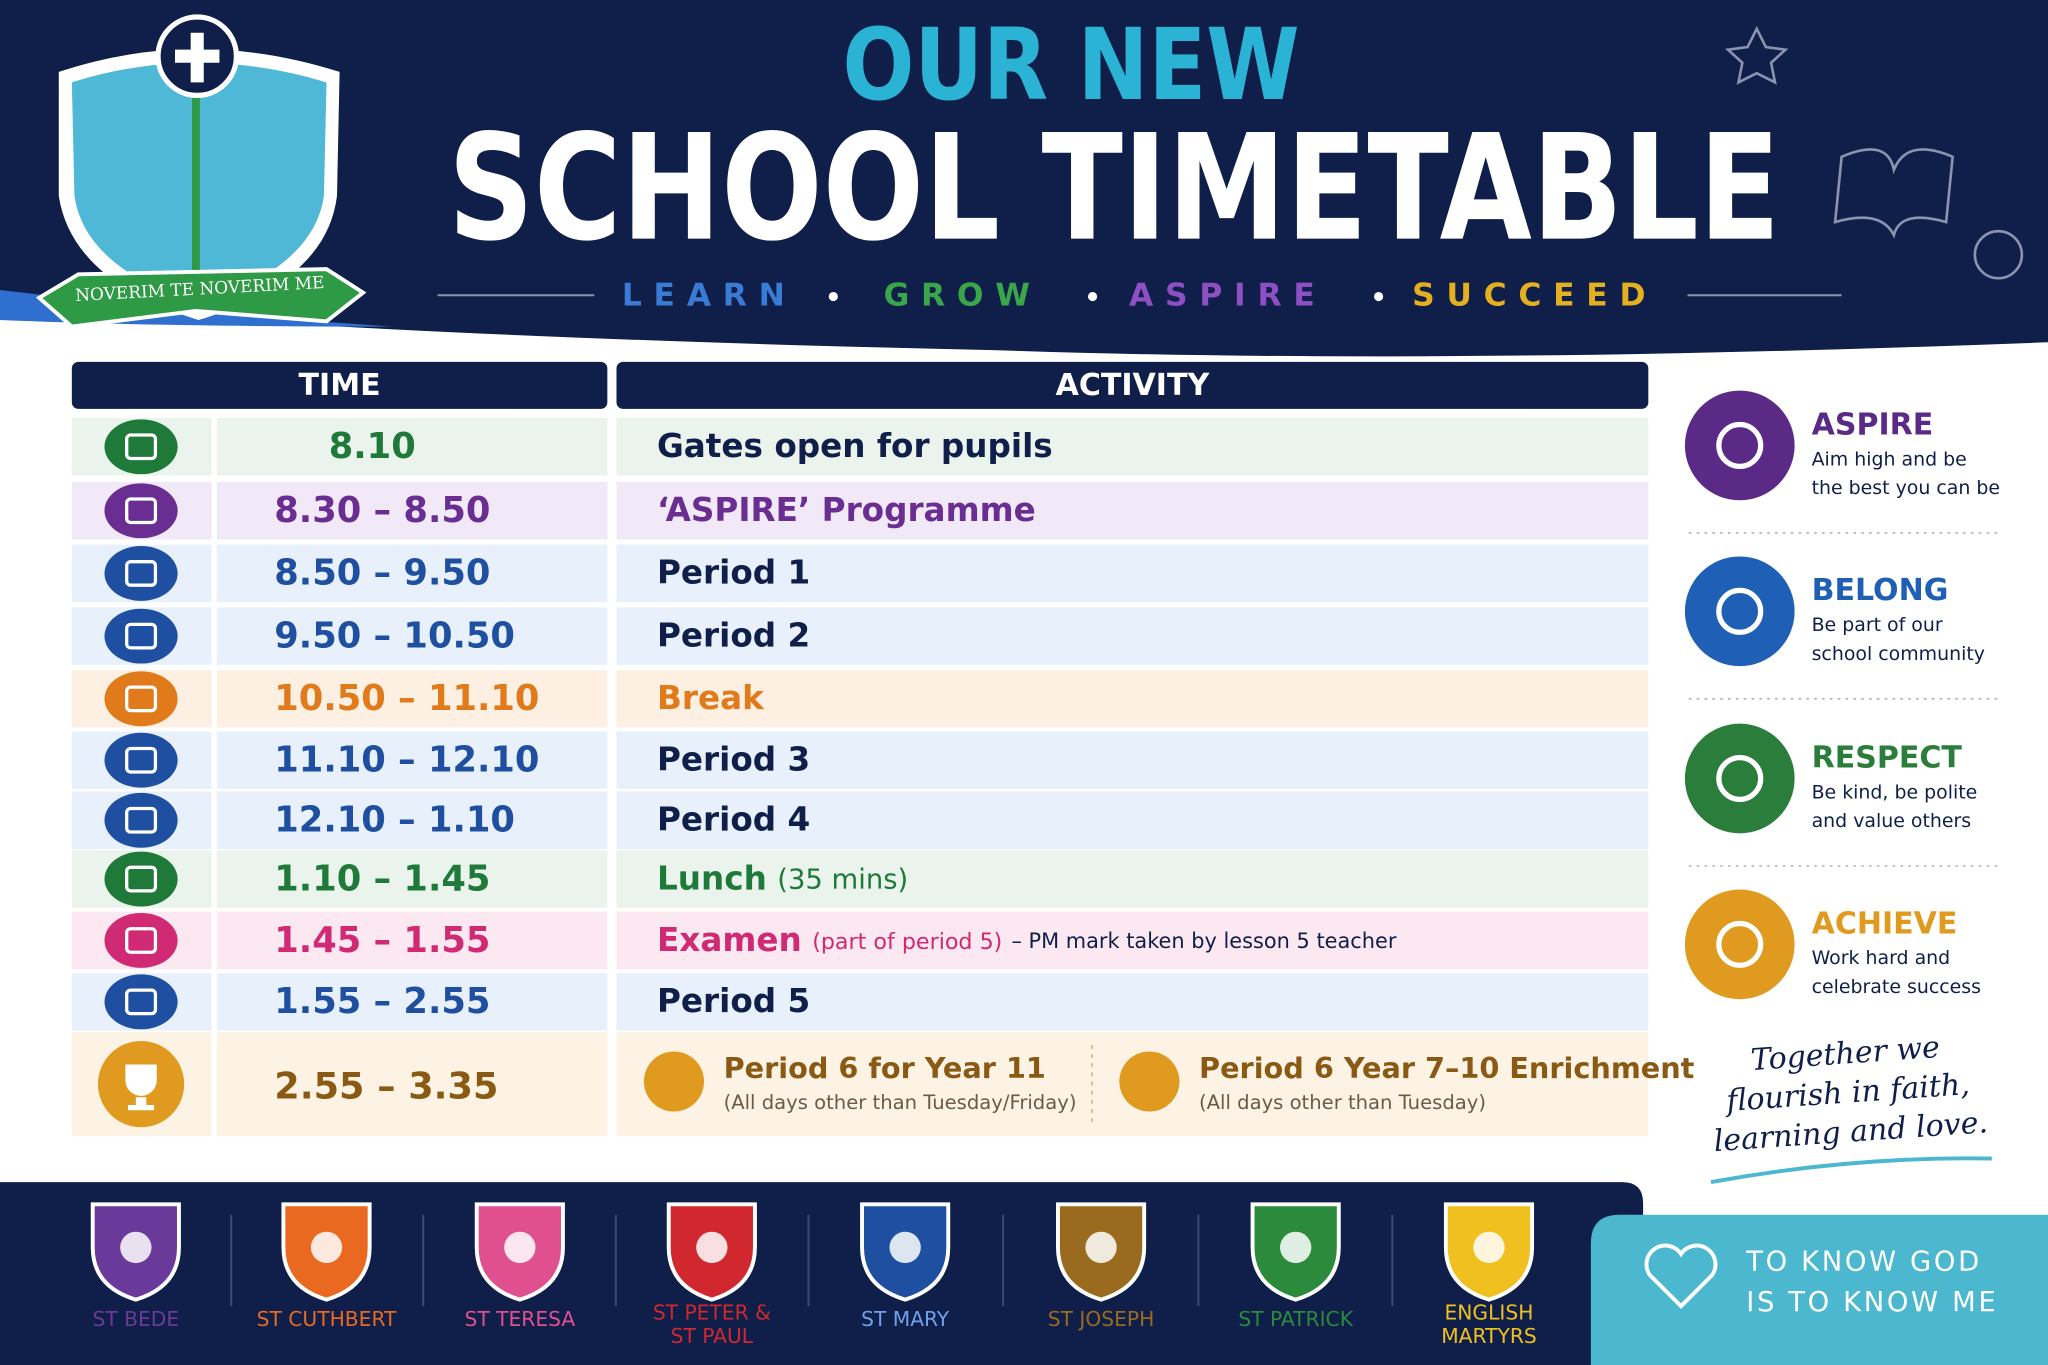  I want to click on activity-name: Period 1, so click(733, 573).